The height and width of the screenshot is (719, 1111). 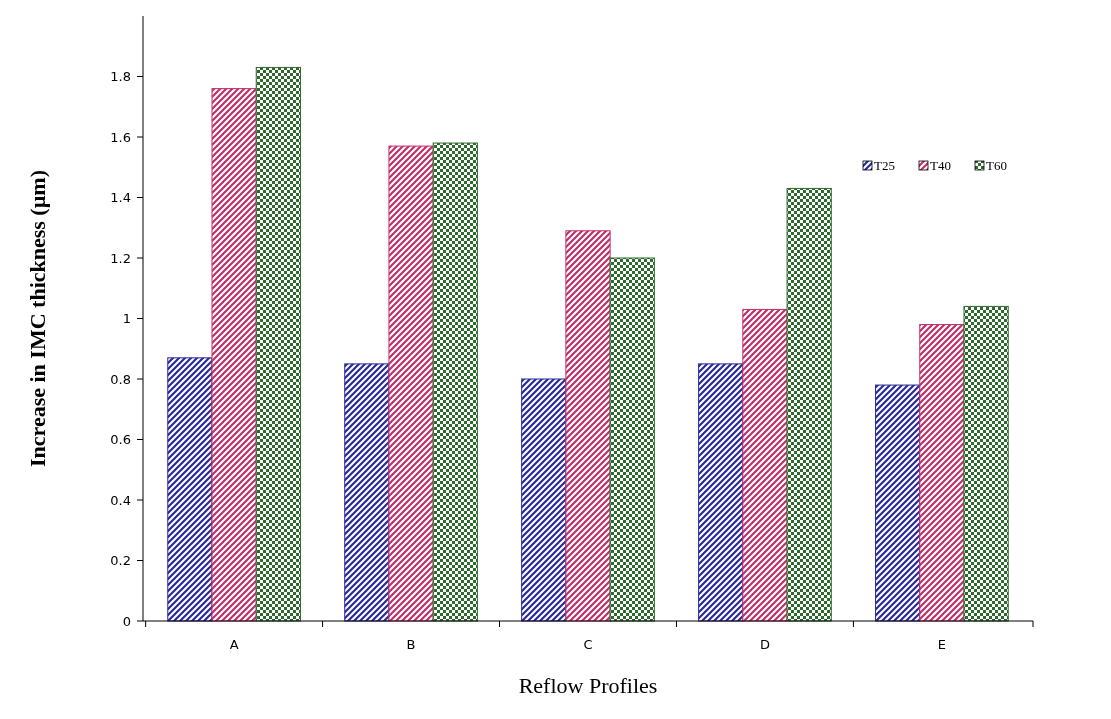 I want to click on y-axis-title: Increase in IMC thickness (µm), so click(x=37, y=318).